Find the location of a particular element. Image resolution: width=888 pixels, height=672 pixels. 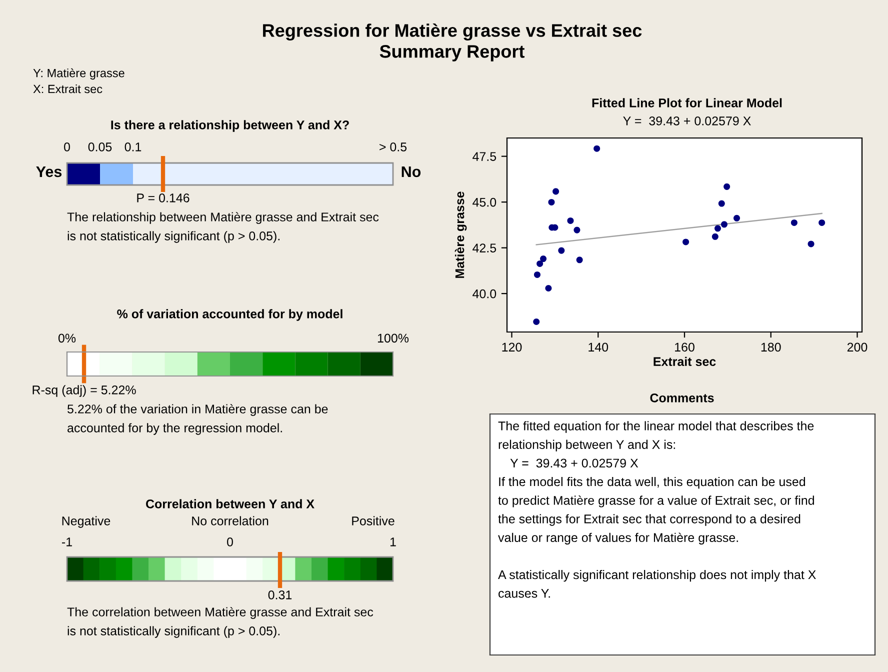

text: -1 is located at coordinates (67, 542).